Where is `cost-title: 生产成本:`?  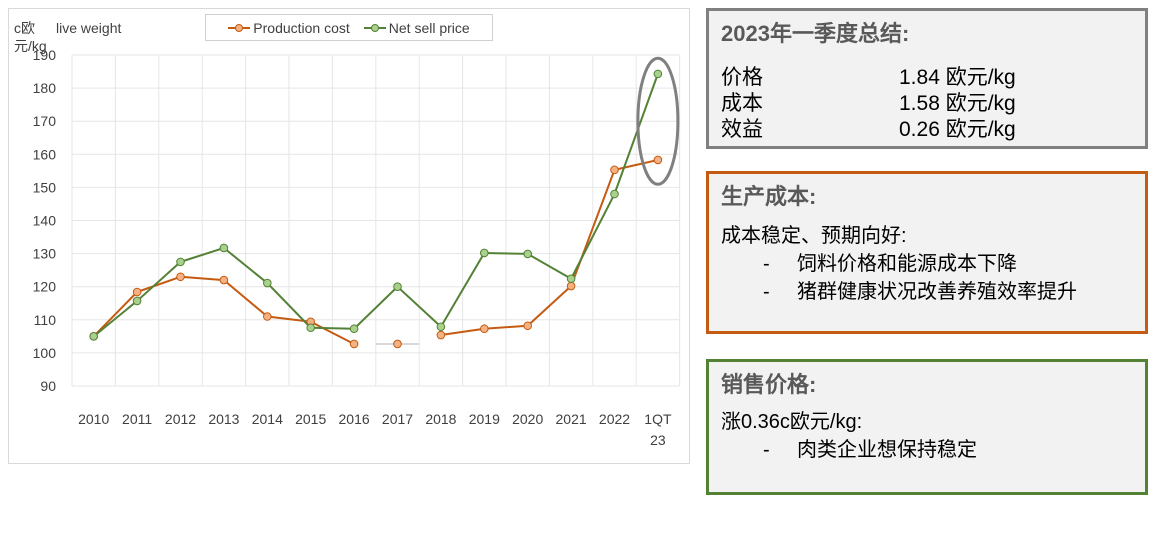
cost-title: 生产成本: is located at coordinates (769, 196).